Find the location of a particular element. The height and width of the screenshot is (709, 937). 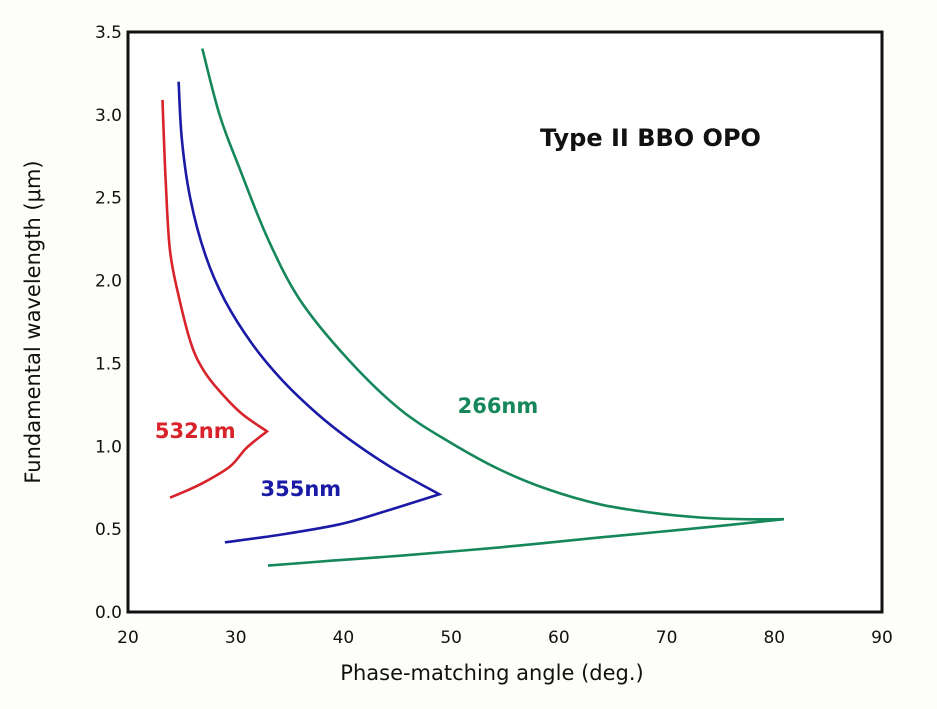

x-tick-label: 30 is located at coordinates (236, 638).